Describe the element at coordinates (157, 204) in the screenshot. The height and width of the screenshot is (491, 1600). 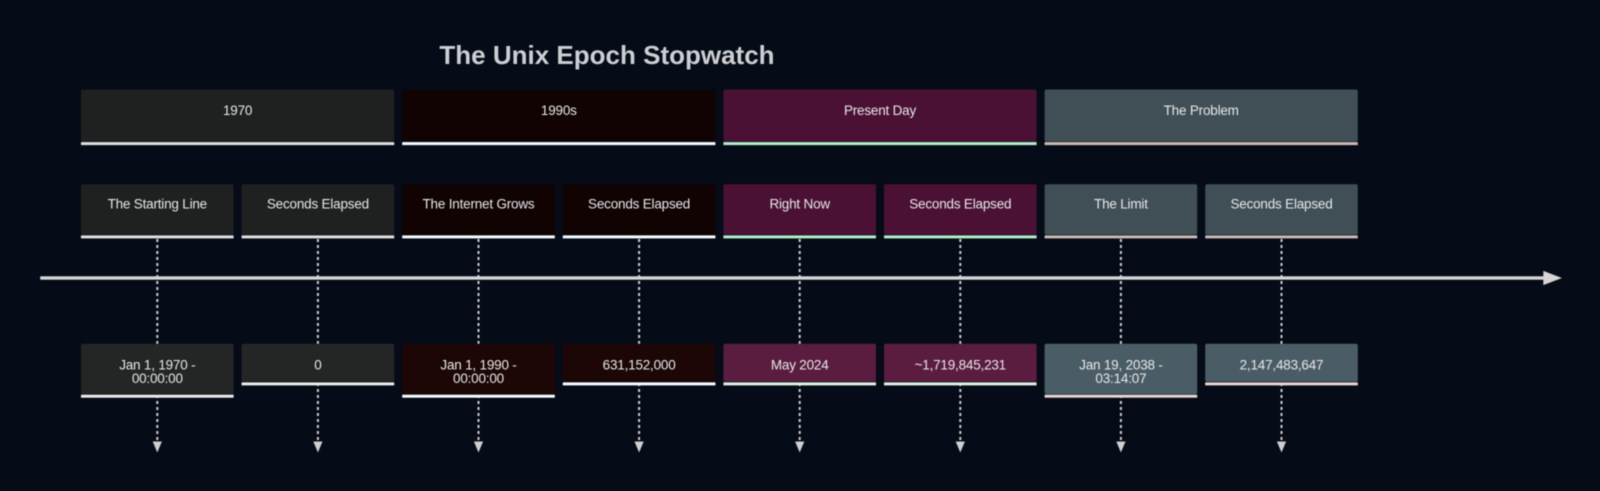
I see `svg-text: The Starting Line` at that location.